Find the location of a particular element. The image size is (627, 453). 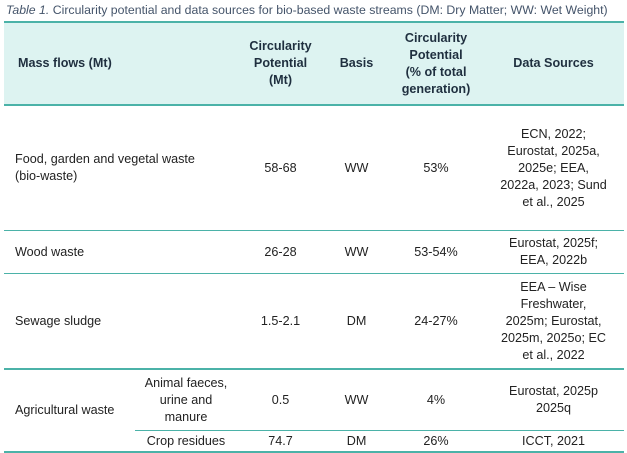

header-mass-flows: Mass flows (Mt) is located at coordinates (121, 63).